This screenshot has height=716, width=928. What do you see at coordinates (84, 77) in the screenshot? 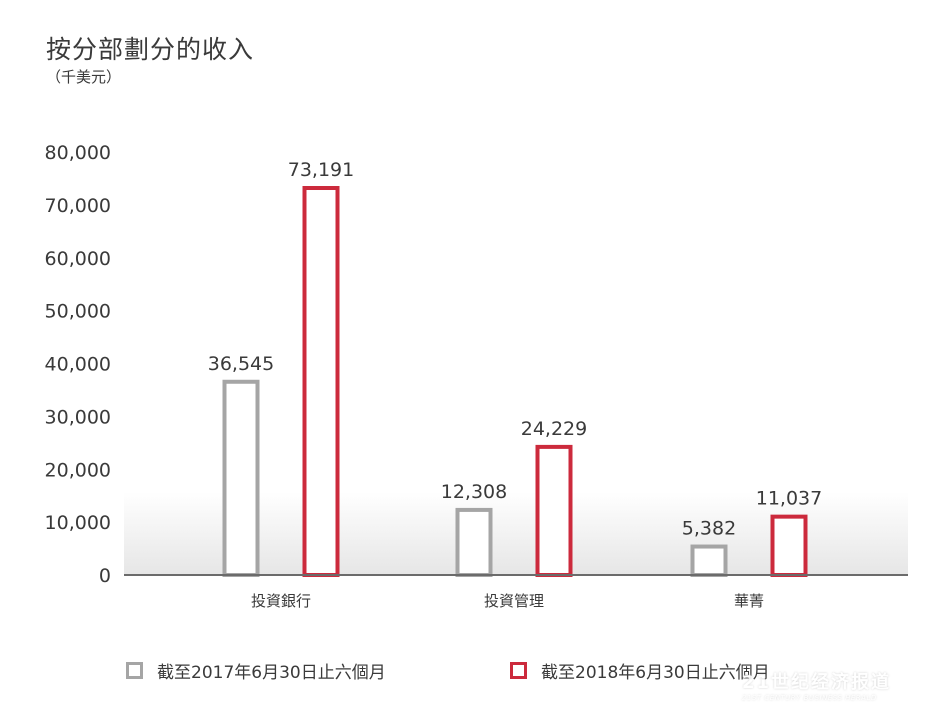
I see `chart-subtitle: （千美元）` at bounding box center [84, 77].